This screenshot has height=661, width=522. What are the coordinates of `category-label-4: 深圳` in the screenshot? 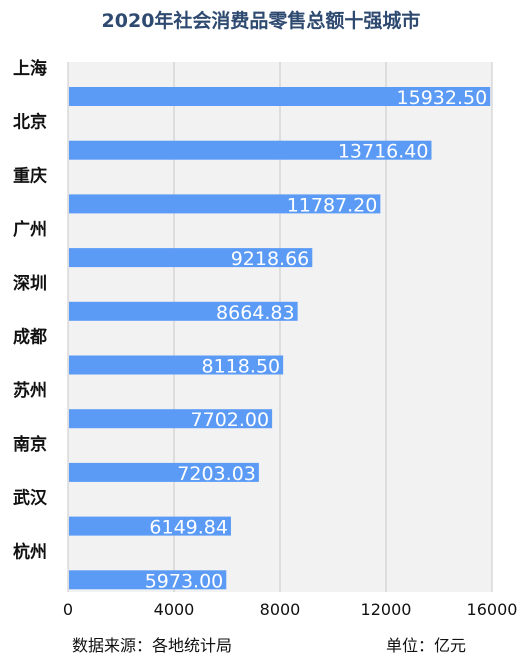 It's located at (30, 283).